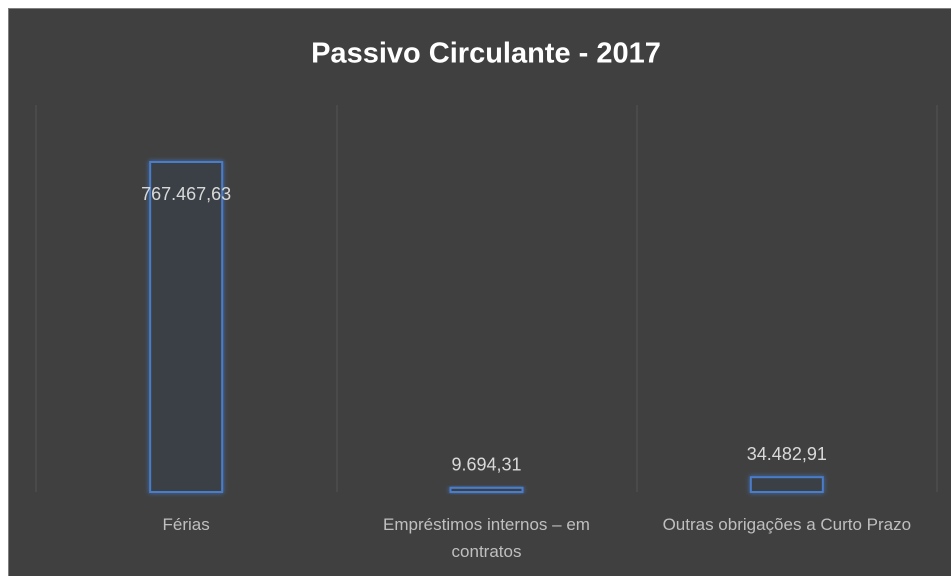 Image resolution: width=951 pixels, height=576 pixels. Describe the element at coordinates (186, 524) in the screenshot. I see `x-tick-label: Férias` at that location.